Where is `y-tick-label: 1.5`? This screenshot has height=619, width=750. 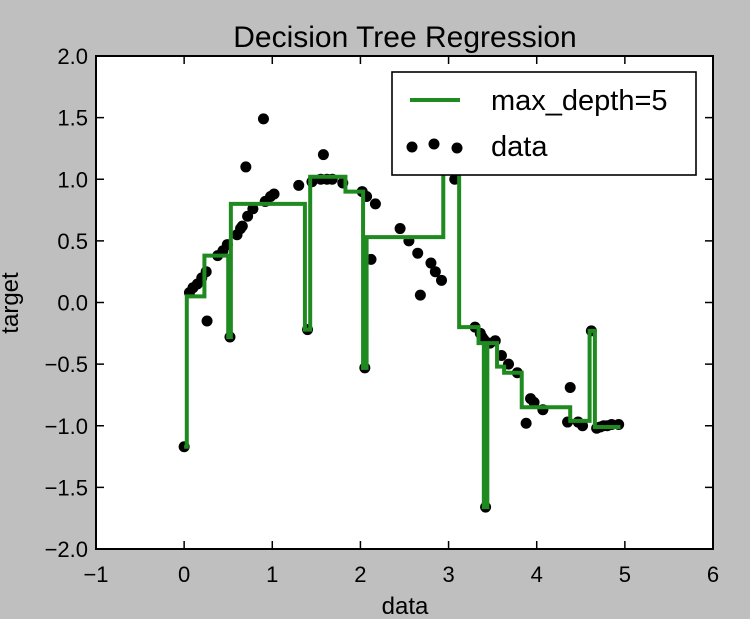 y-tick-label: 1.5 is located at coordinates (72, 118).